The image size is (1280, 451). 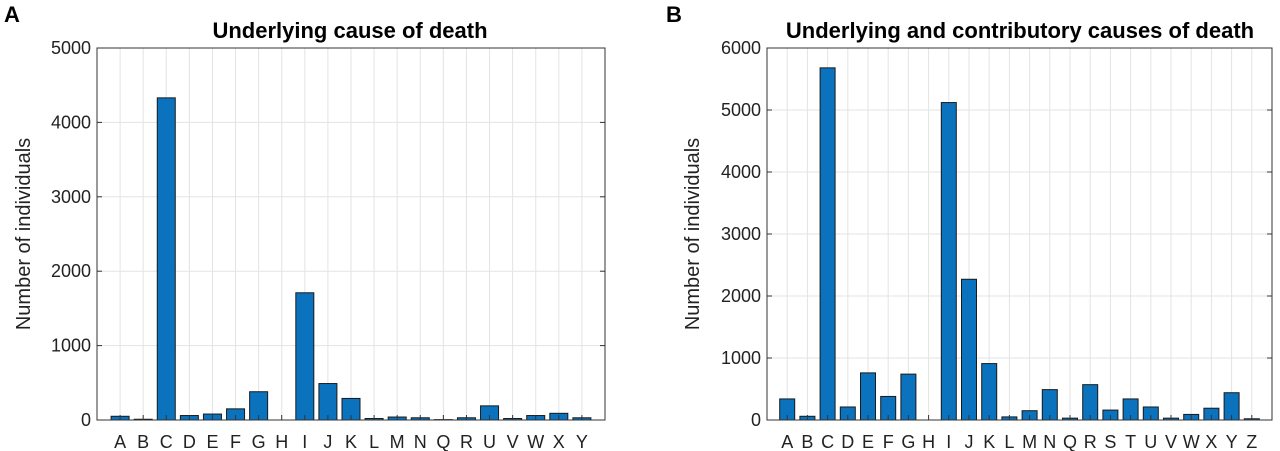 What do you see at coordinates (868, 396) in the screenshot?
I see `bar-E` at bounding box center [868, 396].